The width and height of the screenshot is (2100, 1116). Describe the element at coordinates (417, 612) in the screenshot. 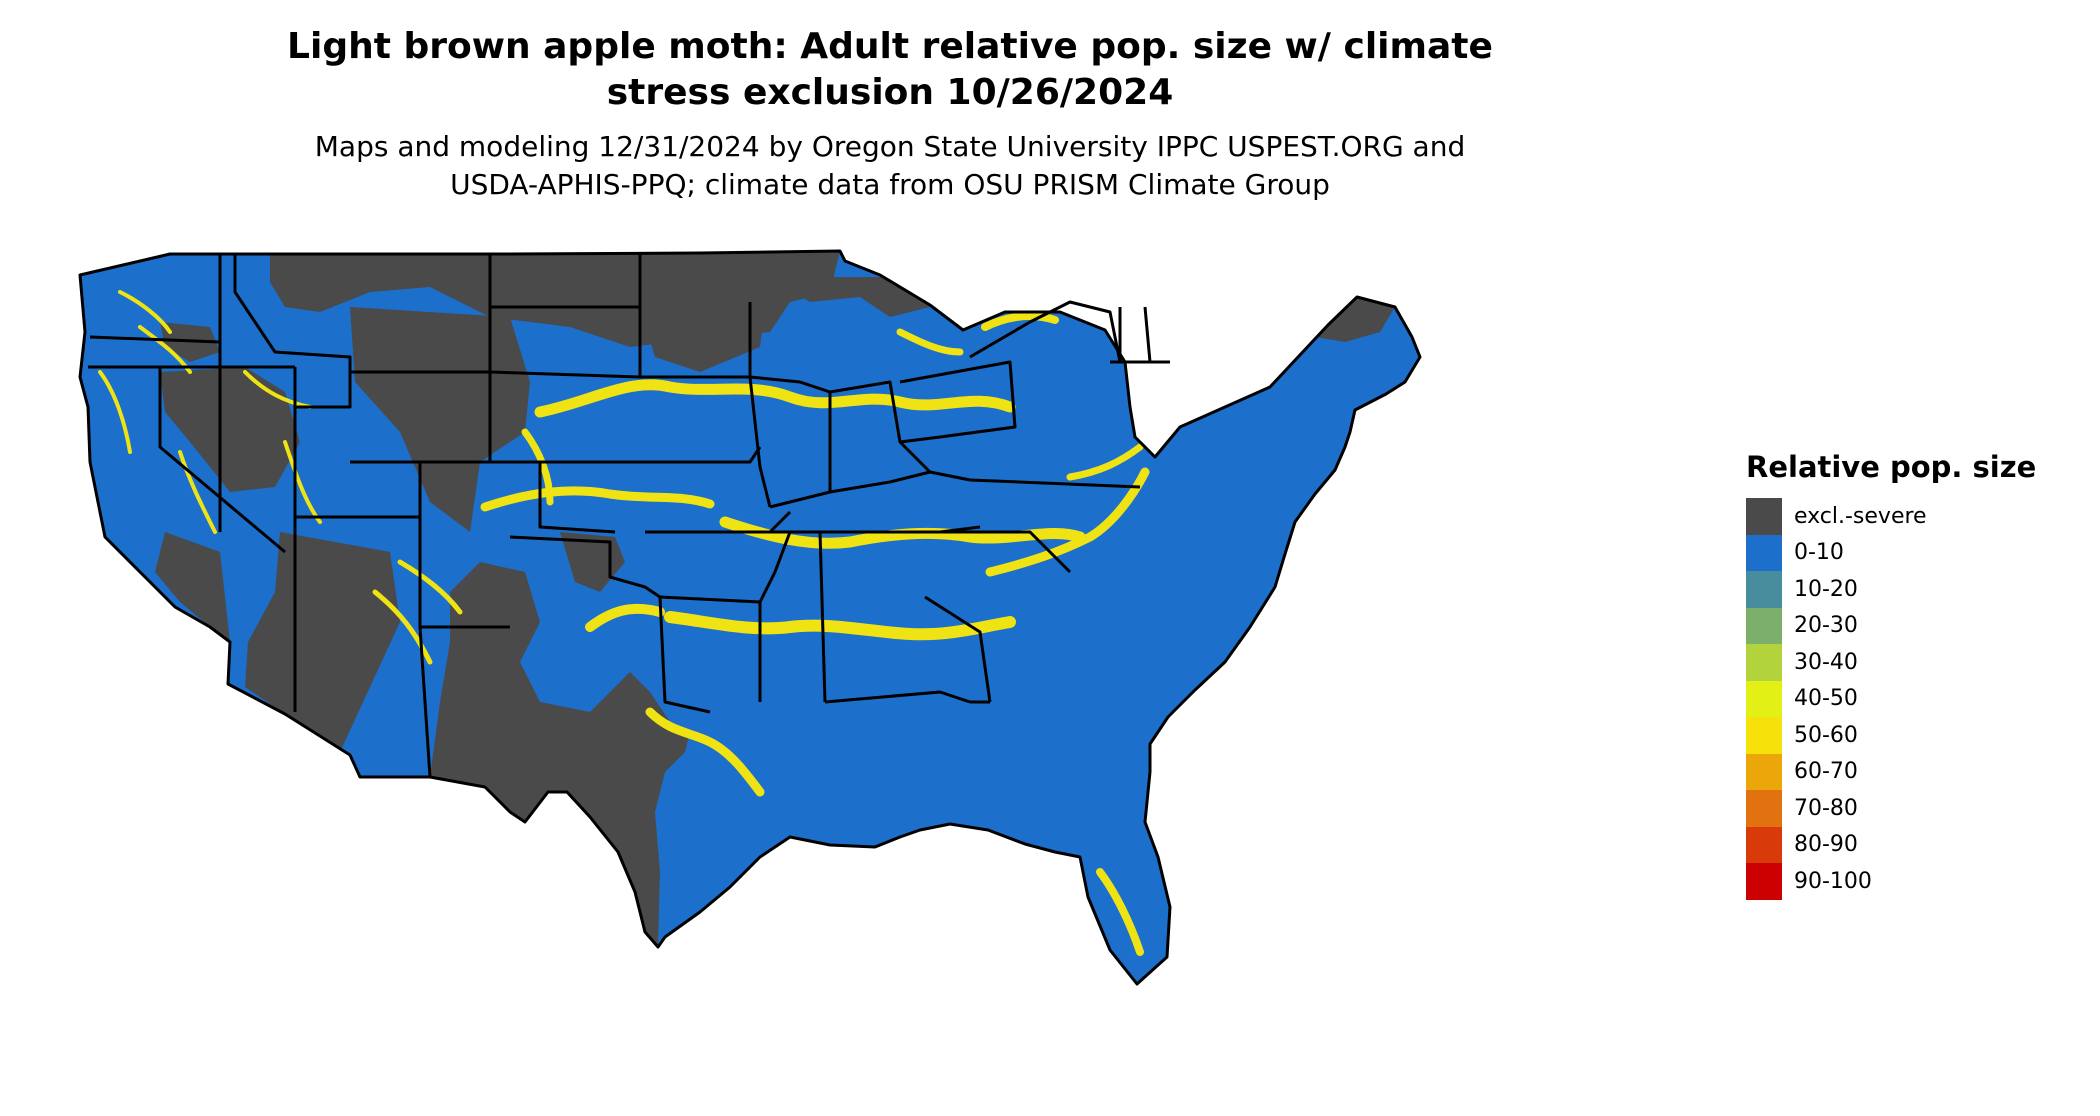

I see `band-arizona` at that location.